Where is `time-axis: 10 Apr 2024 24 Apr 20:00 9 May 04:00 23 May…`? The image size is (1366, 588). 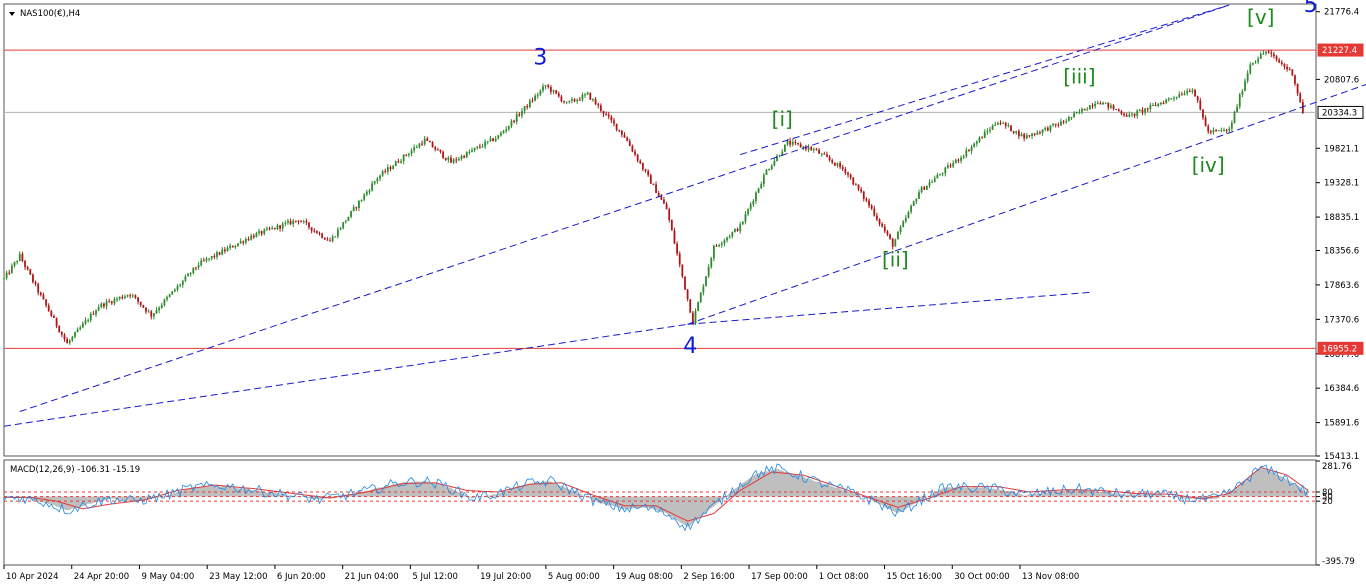
time-axis: 10 Apr 2024 24 Apr 20:00 9 May 04:00 23 May… is located at coordinates (541, 573).